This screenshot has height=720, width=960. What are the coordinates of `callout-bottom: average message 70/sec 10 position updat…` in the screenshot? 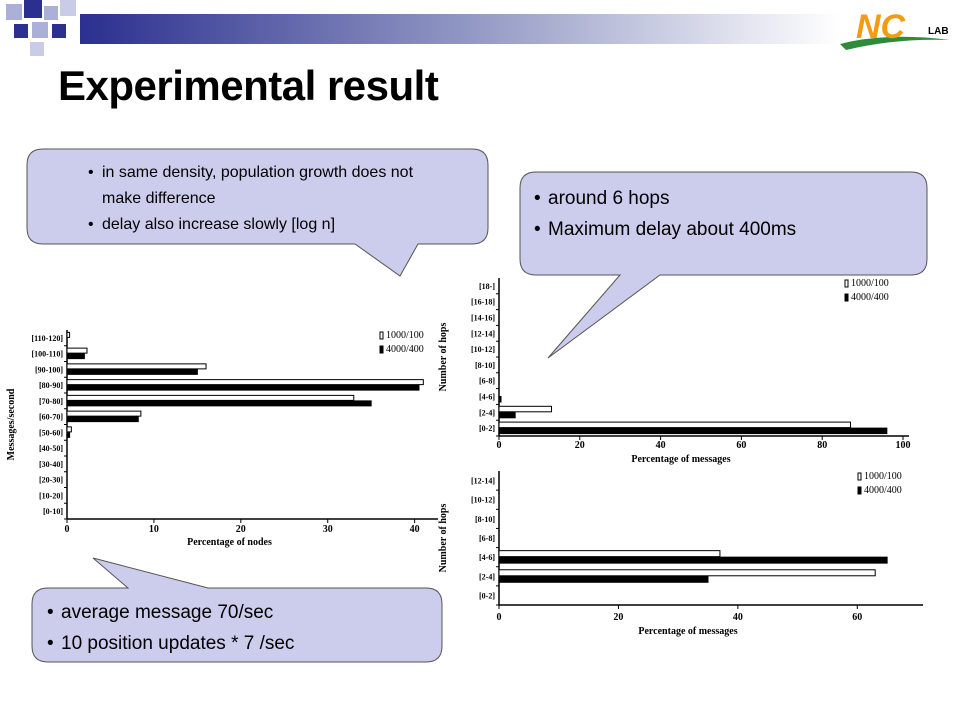 It's located at (237, 628).